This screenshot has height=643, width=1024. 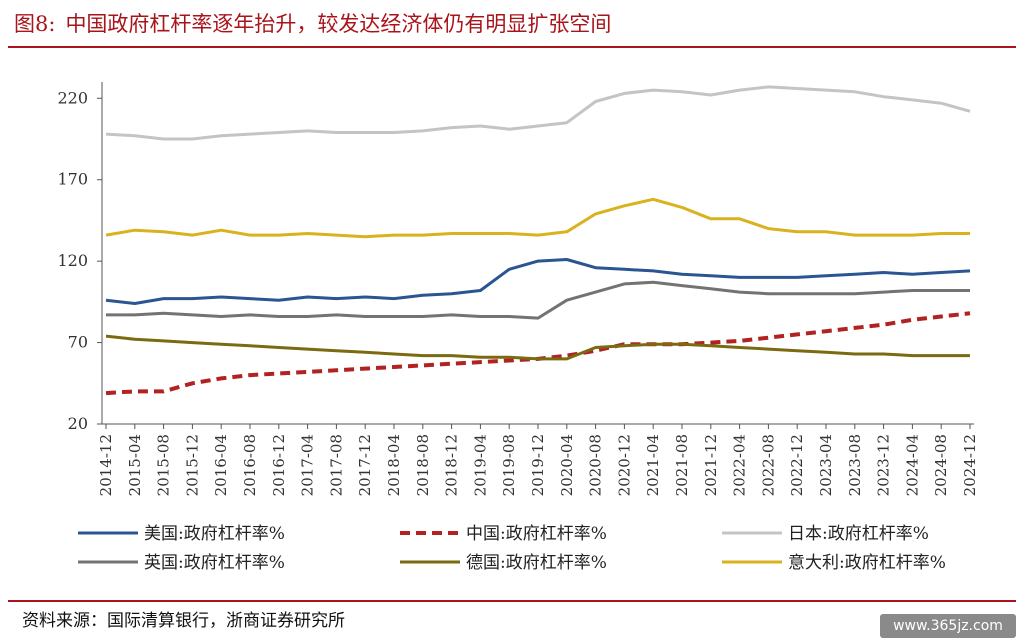 What do you see at coordinates (78, 423) in the screenshot?
I see `y-tick-label-0: 20` at bounding box center [78, 423].